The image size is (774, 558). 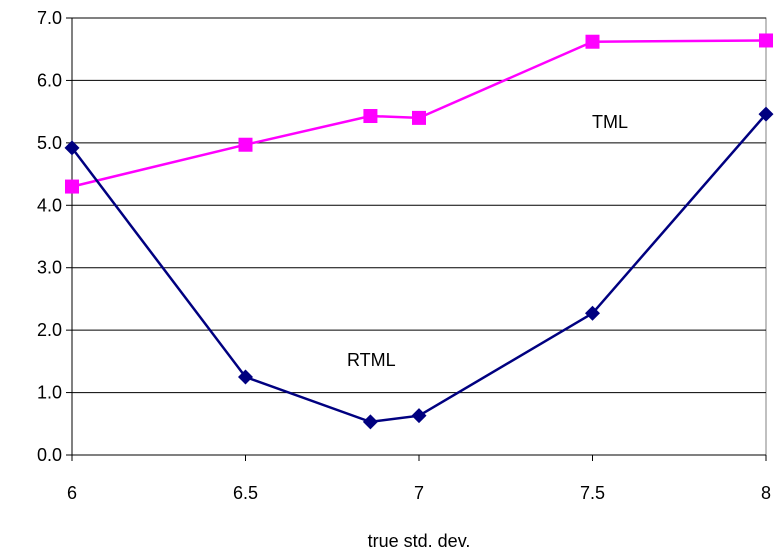 What do you see at coordinates (592, 493) in the screenshot?
I see `x-tick-label: 7.5` at bounding box center [592, 493].